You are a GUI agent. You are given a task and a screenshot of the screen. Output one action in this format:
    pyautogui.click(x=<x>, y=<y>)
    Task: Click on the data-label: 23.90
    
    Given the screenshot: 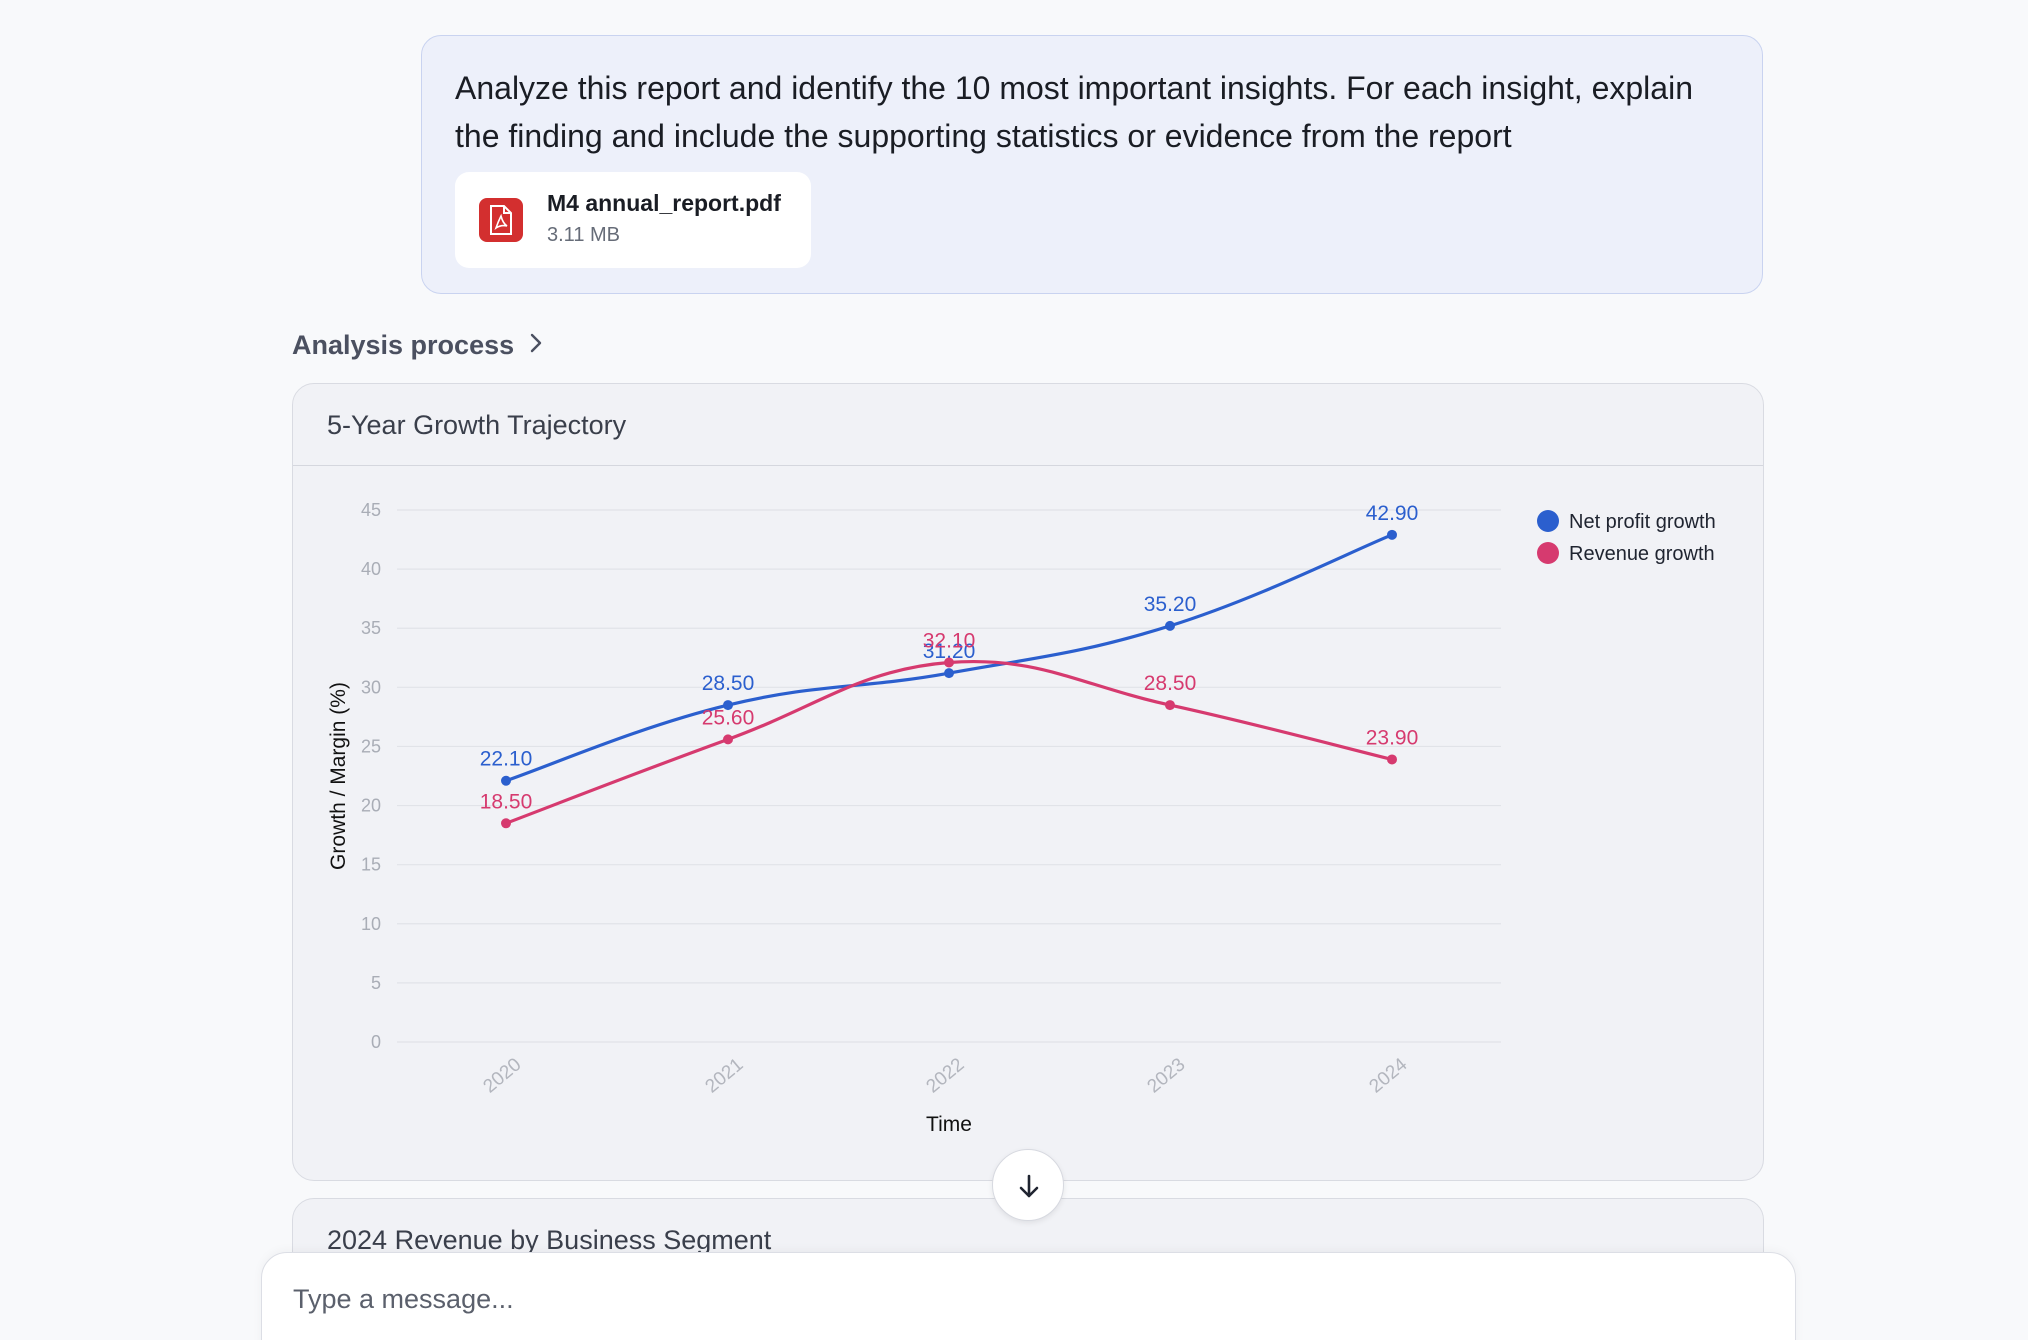 What is the action you would take?
    pyautogui.click(x=1392, y=737)
    